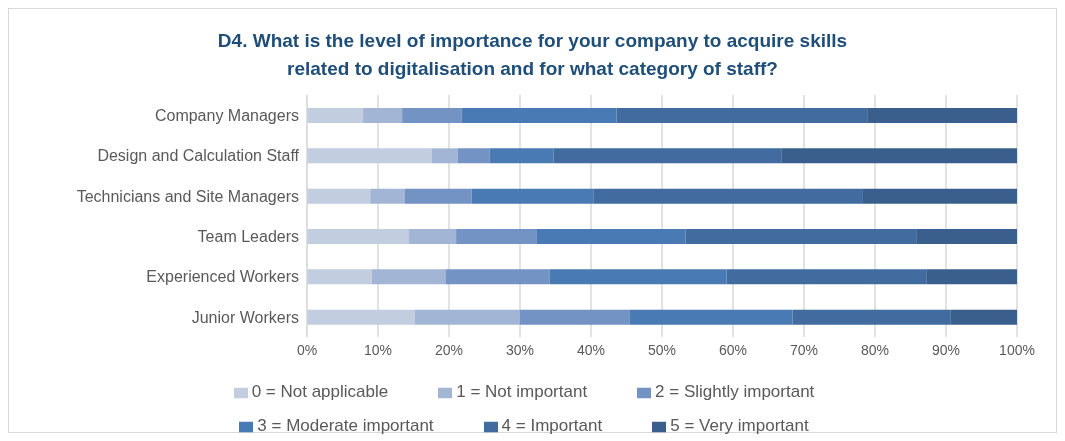  I want to click on y-tick-label: Team Leaders, so click(248, 236).